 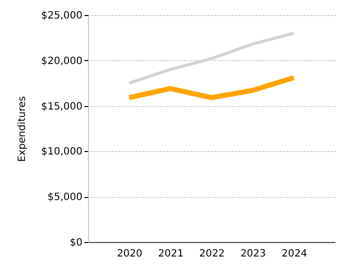 What do you see at coordinates (76, 243) in the screenshot?
I see `y-tick-label: $0` at bounding box center [76, 243].